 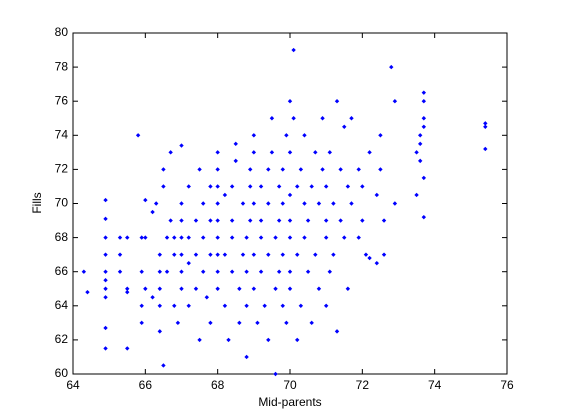 What do you see at coordinates (289, 402) in the screenshot?
I see `x-axis-label: Mid-parents` at bounding box center [289, 402].